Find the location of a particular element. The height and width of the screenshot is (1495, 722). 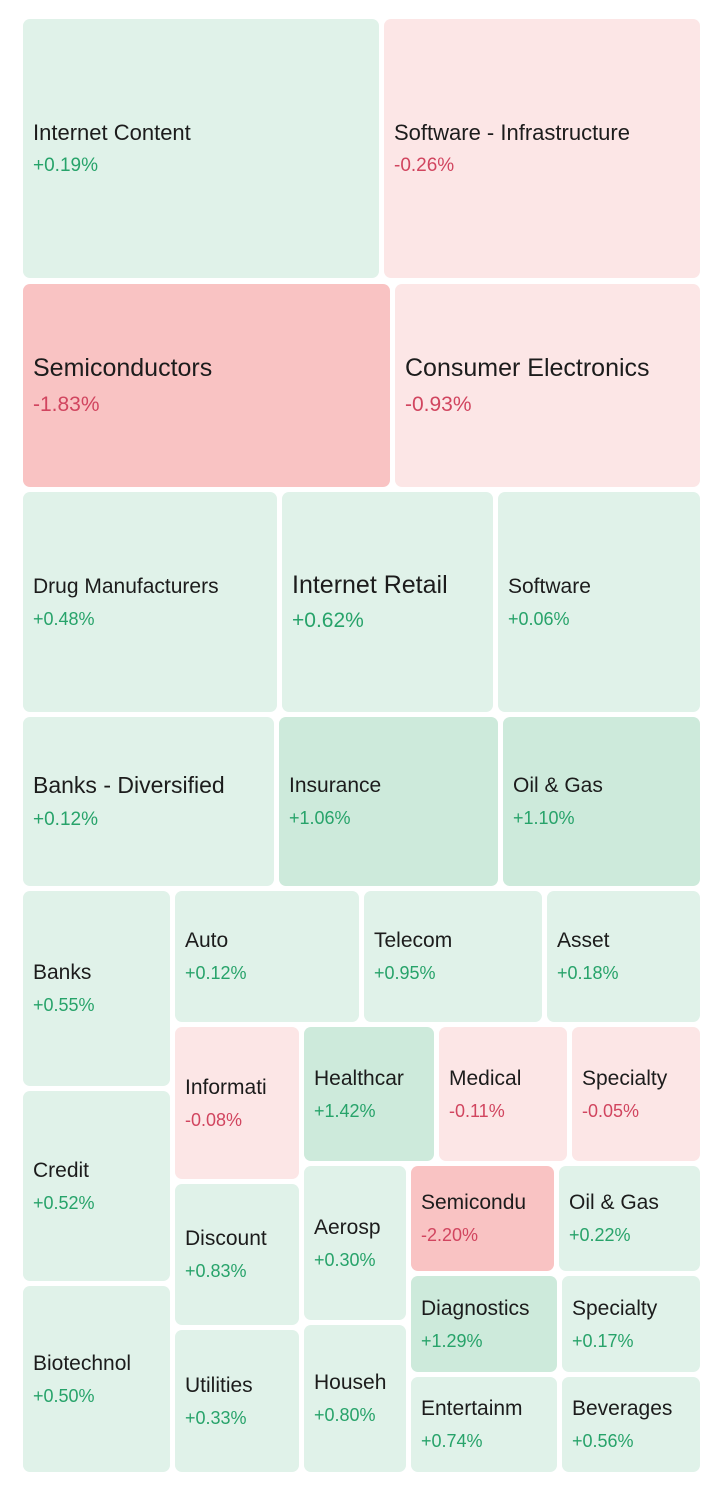

tile-change: +0.56% is located at coordinates (603, 1441).